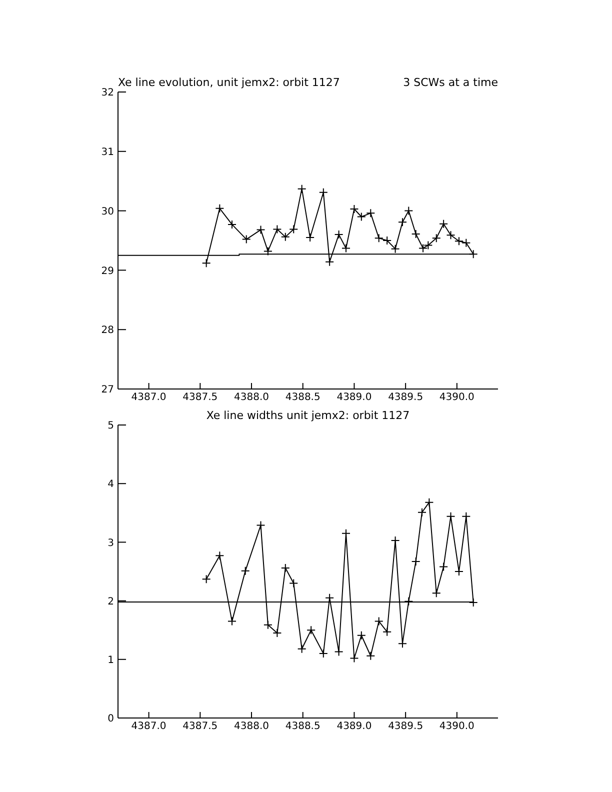 This screenshot has height=792, width=612. I want to click on chart-title: Xe line evolution, unit jemx2: orbit 1127, so click(229, 82).